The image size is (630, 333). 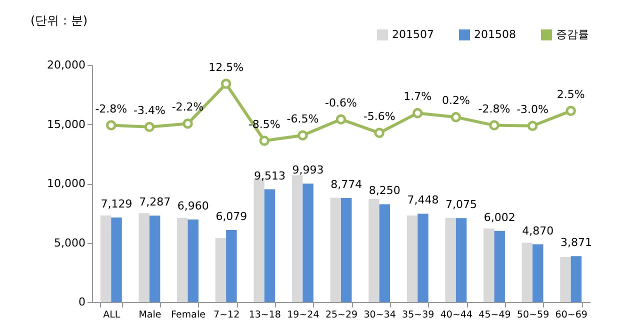 I want to click on data-label: 8,774, so click(x=346, y=185).